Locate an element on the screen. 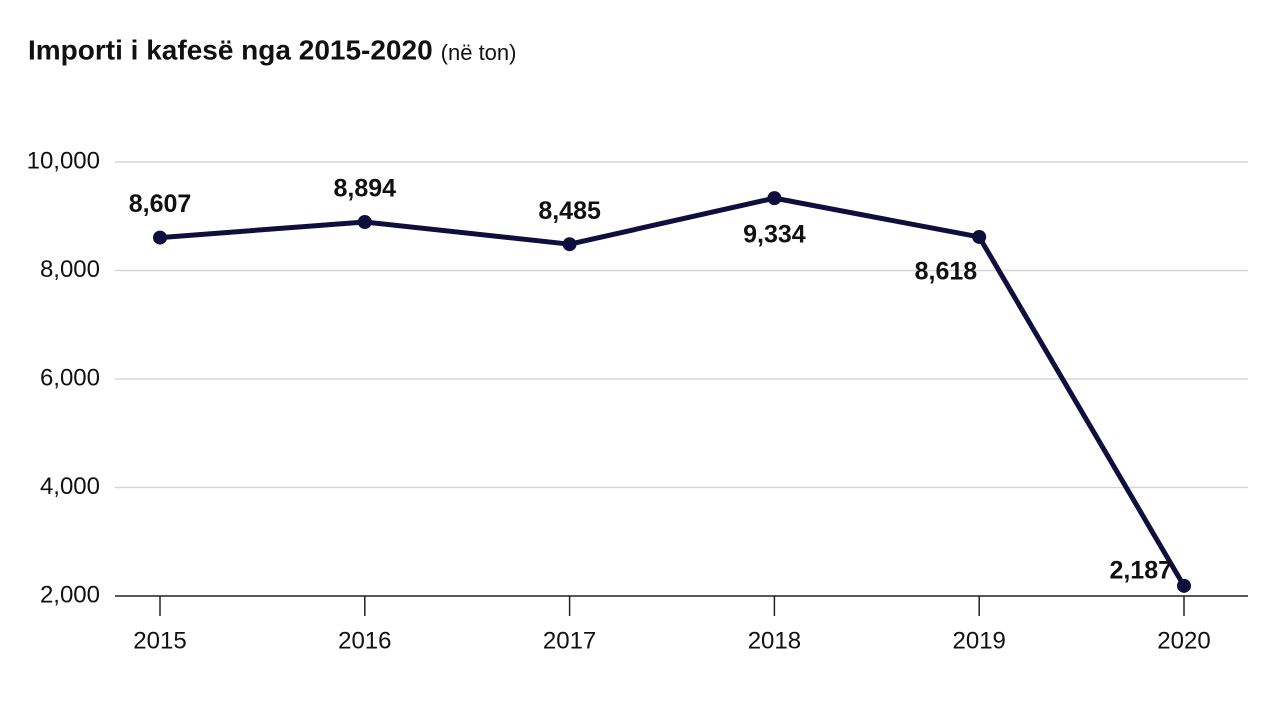  chart-title: Importi i kafesë nga 2015-2020 is located at coordinates (230, 49).